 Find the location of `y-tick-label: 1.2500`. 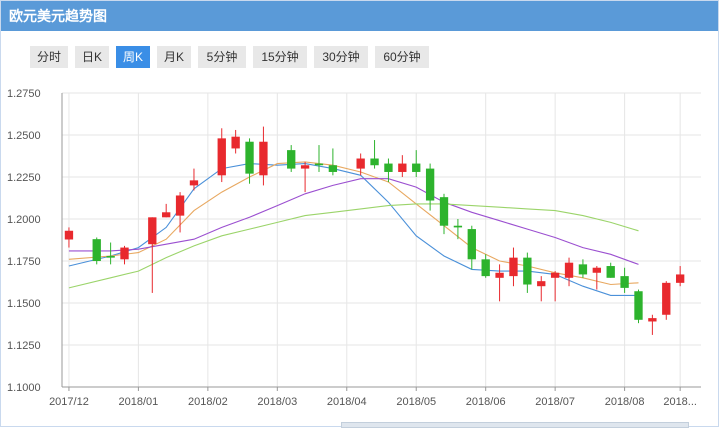

y-tick-label: 1.2500 is located at coordinates (24, 136).